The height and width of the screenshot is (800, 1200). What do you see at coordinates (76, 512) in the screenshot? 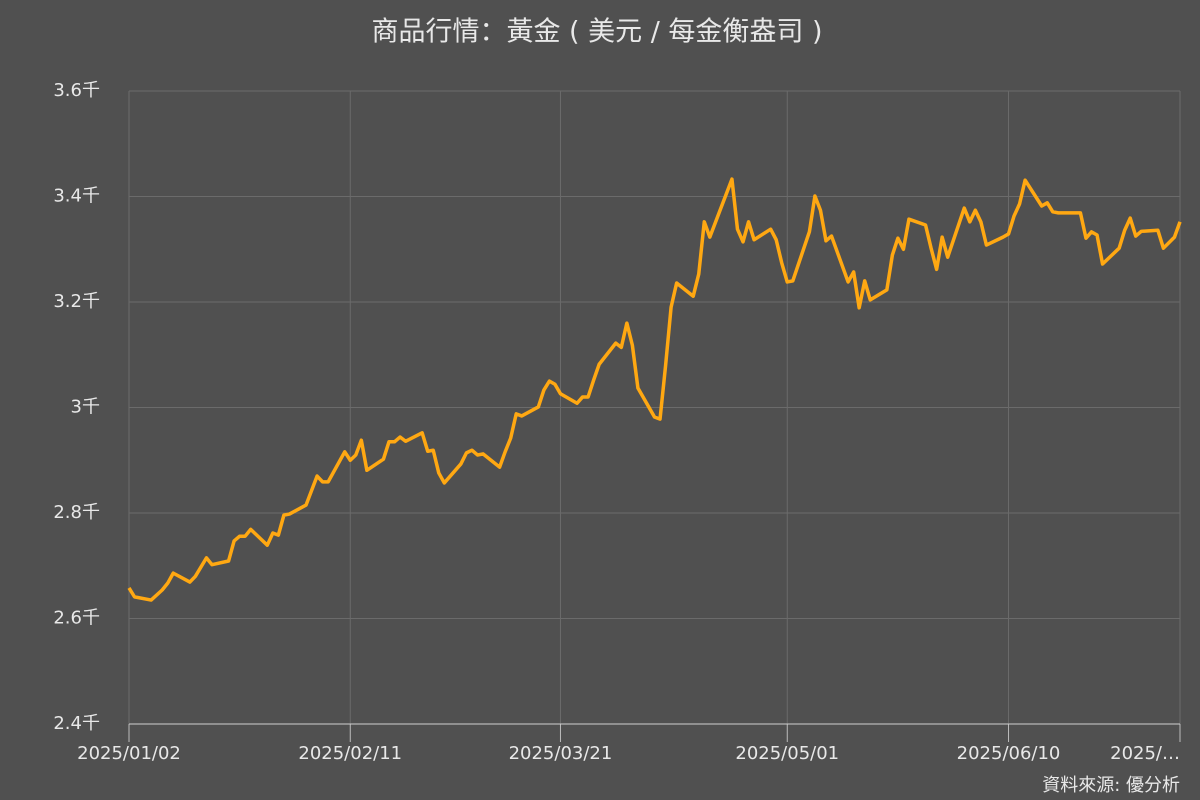
I see `y-tick-label: 2.8千` at bounding box center [76, 512].